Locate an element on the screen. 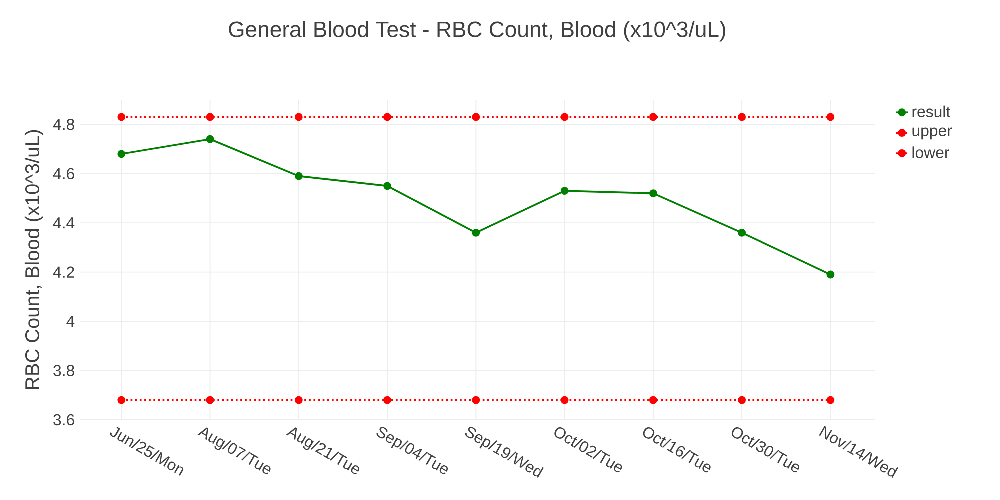  y-tick-label: 4.2 is located at coordinates (63, 272).